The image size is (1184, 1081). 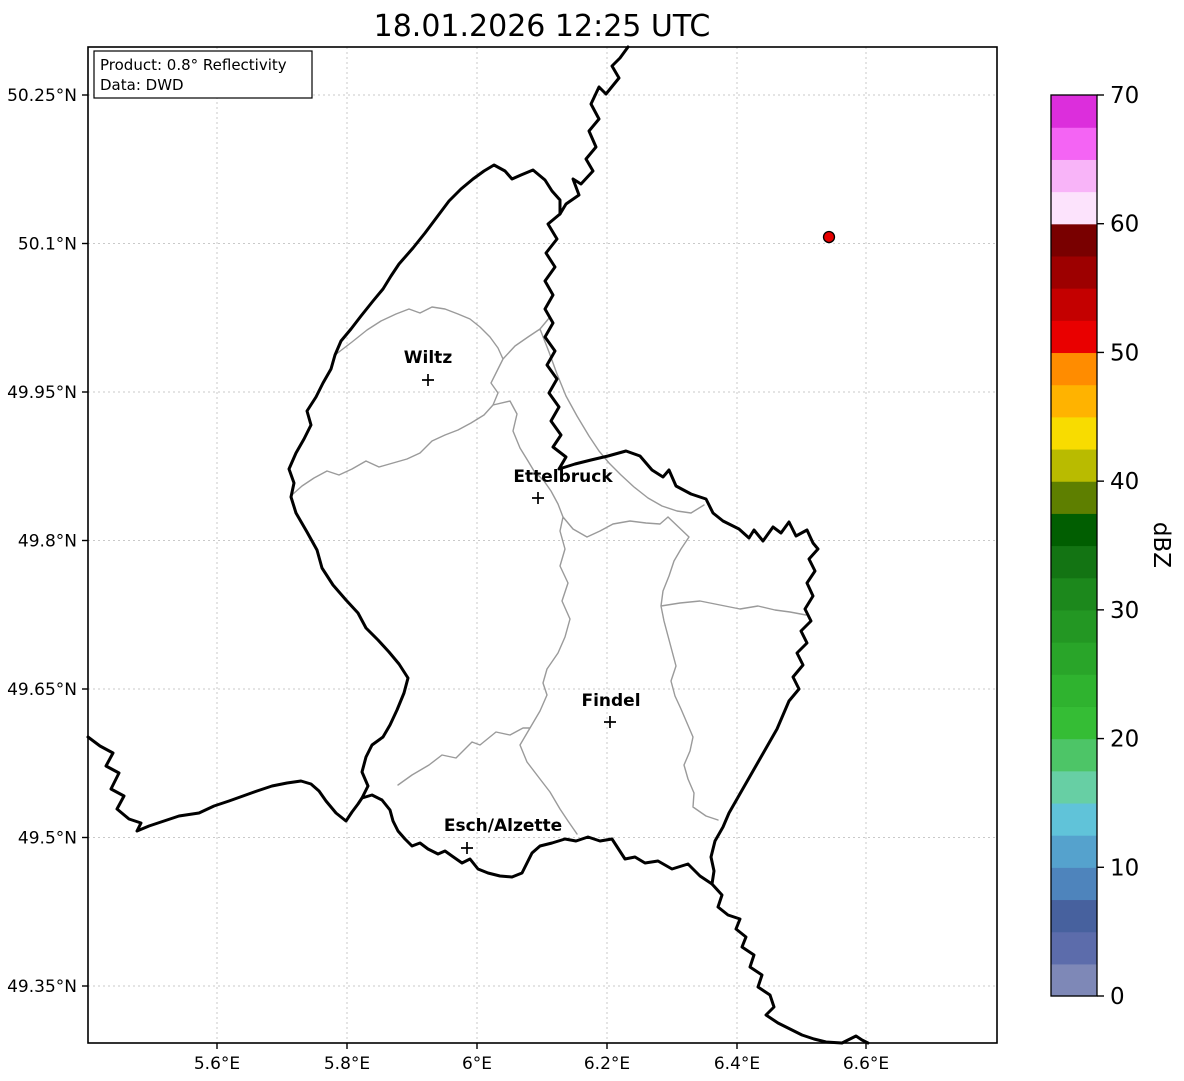 I want to click on y-tick-label: 49.8°N, so click(x=47, y=542).